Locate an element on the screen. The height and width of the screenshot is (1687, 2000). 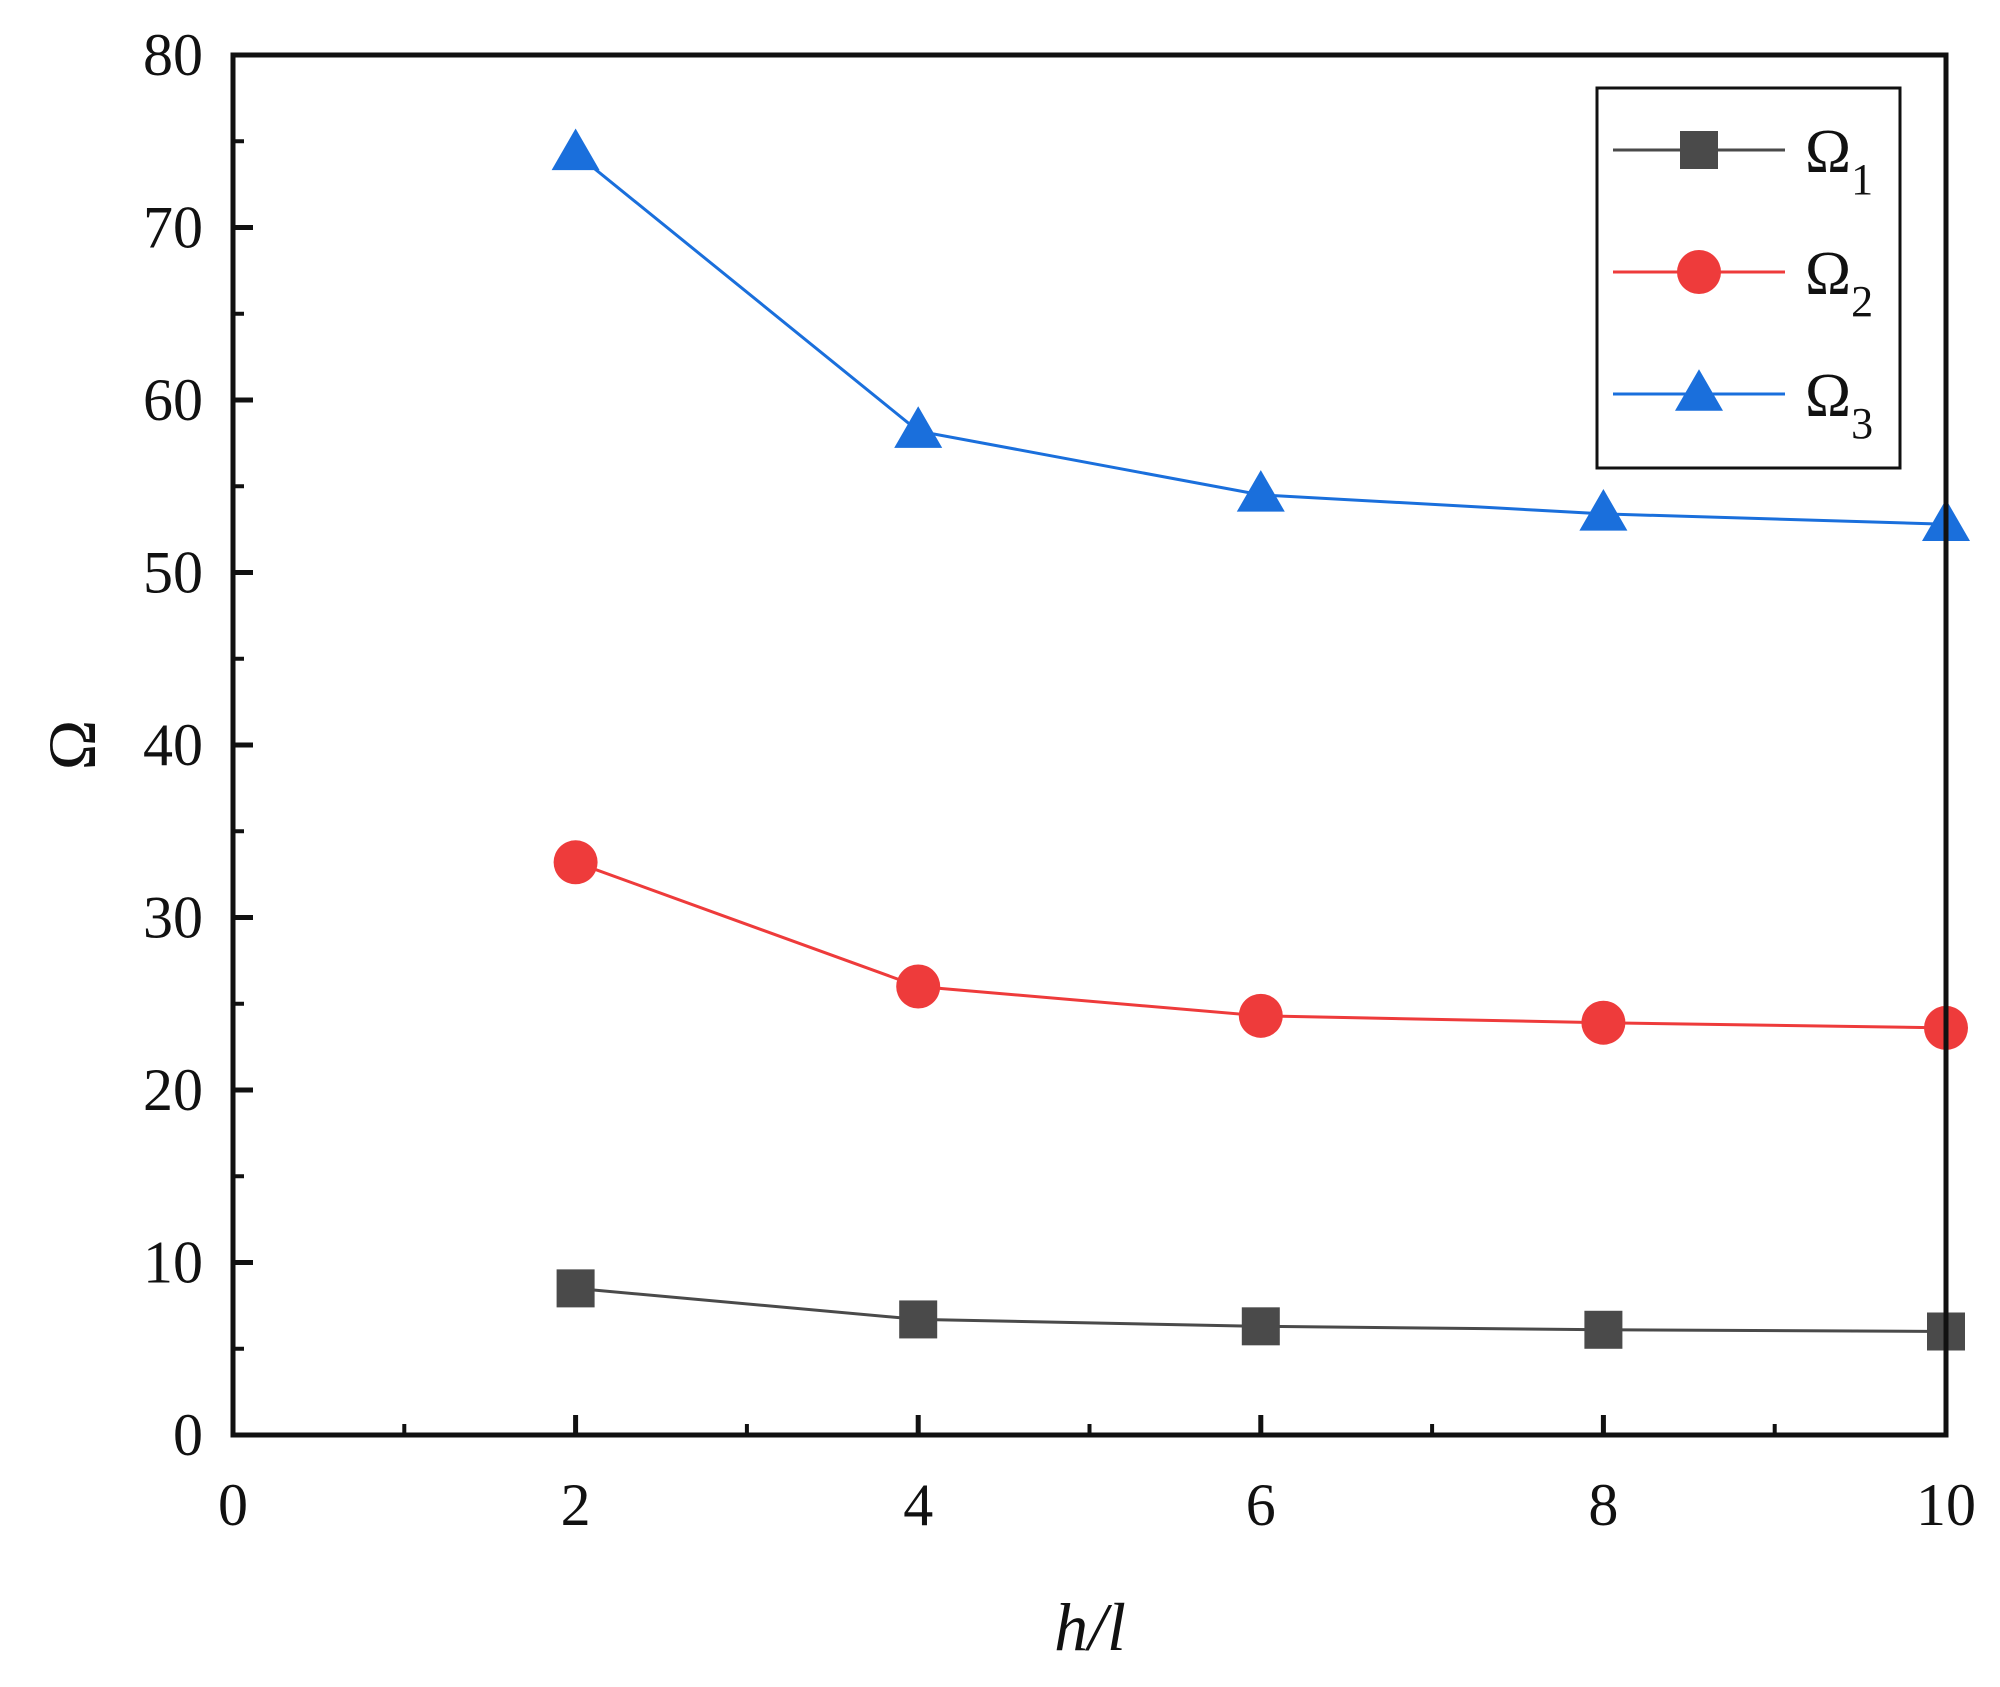
legend-label-subscript: 1 is located at coordinates (1862, 179).